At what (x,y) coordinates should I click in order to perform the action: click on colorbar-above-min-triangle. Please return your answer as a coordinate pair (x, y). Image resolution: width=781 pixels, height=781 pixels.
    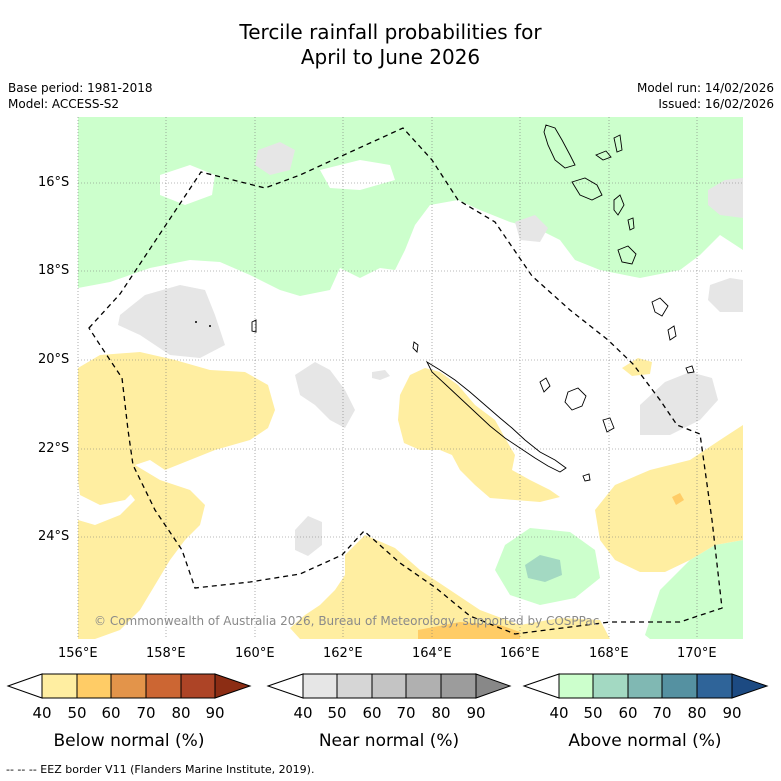
    Looking at the image, I should click on (541, 686).